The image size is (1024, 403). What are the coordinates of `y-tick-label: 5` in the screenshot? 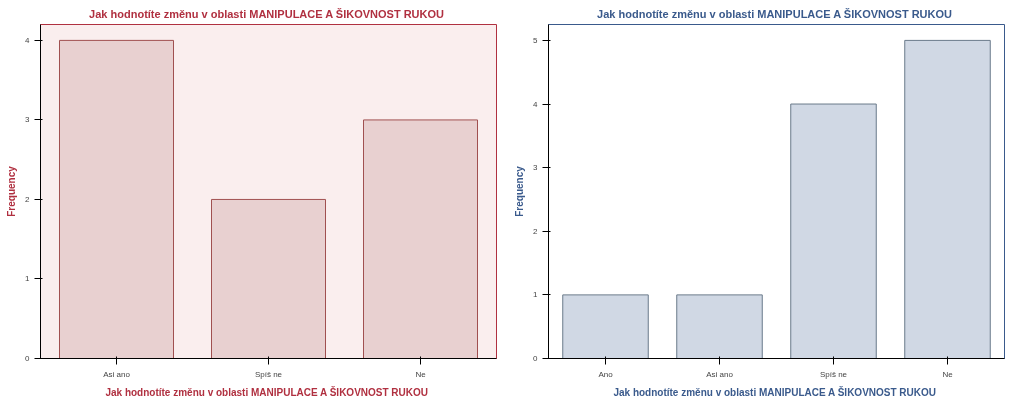 It's located at (536, 40).